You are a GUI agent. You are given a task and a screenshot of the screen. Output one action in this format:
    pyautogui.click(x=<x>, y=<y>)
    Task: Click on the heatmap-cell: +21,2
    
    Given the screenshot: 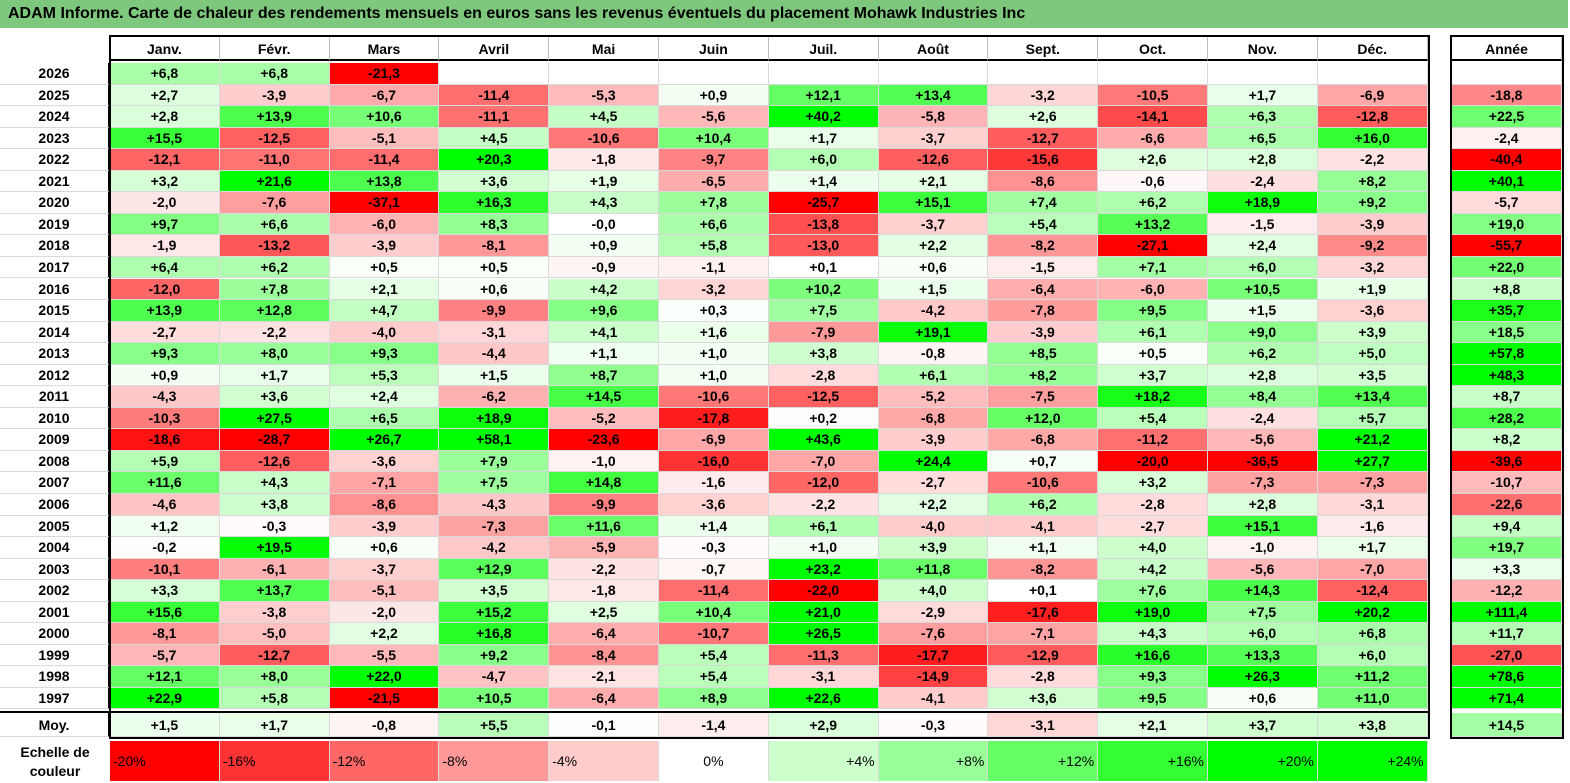 What is the action you would take?
    pyautogui.click(x=1372, y=440)
    